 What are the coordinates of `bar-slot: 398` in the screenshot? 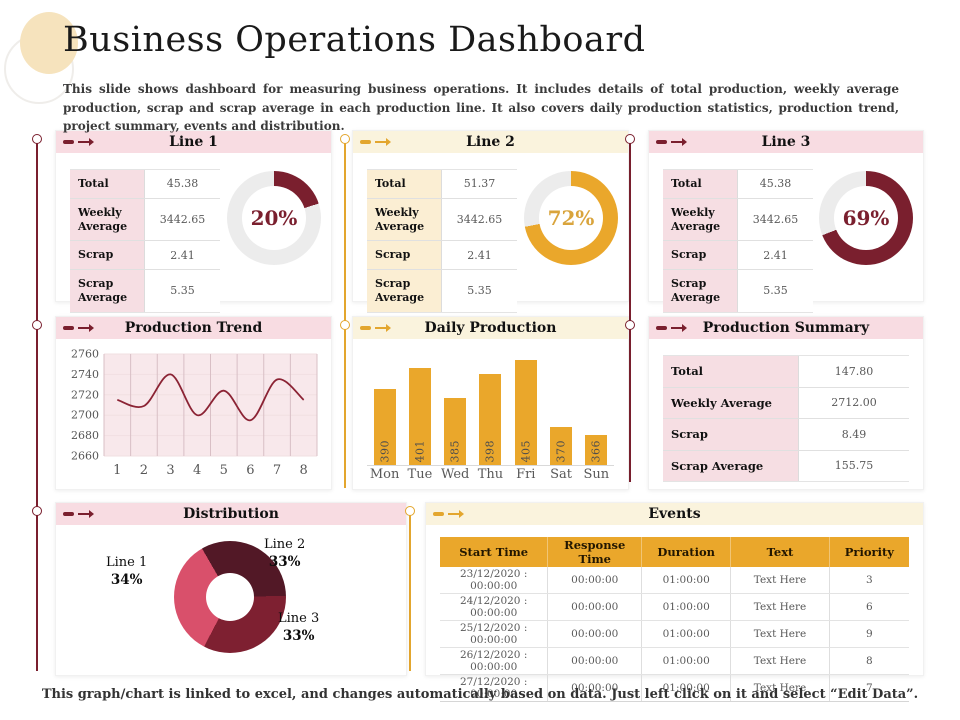 It's located at (490, 408).